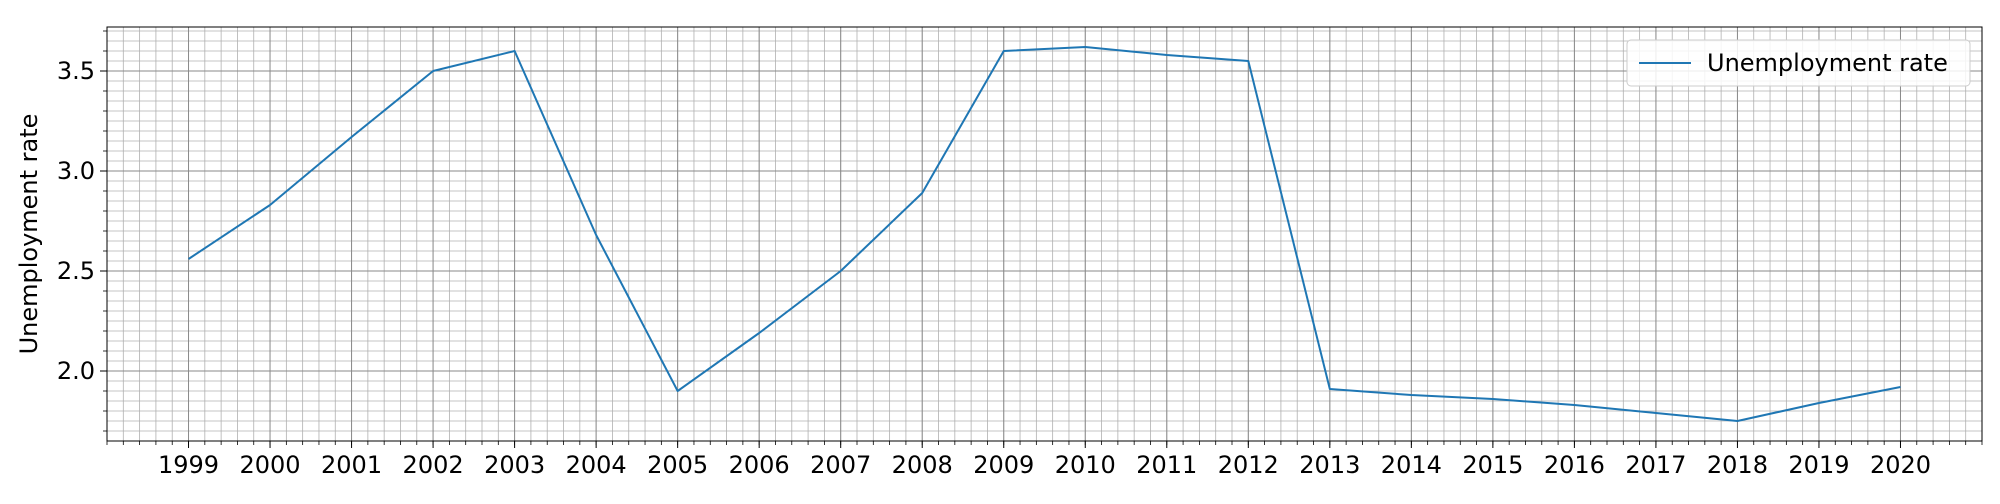 The height and width of the screenshot is (504, 2000). What do you see at coordinates (1900, 465) in the screenshot?
I see `x-tick-label: 2020` at bounding box center [1900, 465].